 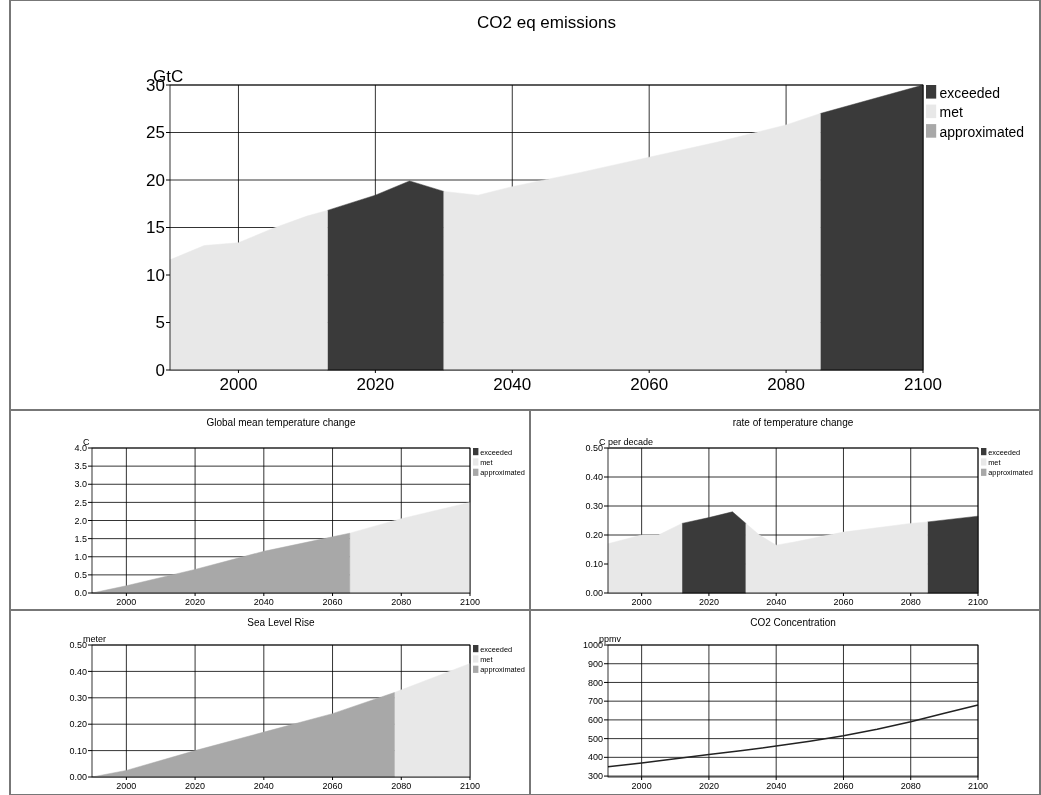 What do you see at coordinates (970, 92) in the screenshot?
I see `legend-label: exceeded` at bounding box center [970, 92].